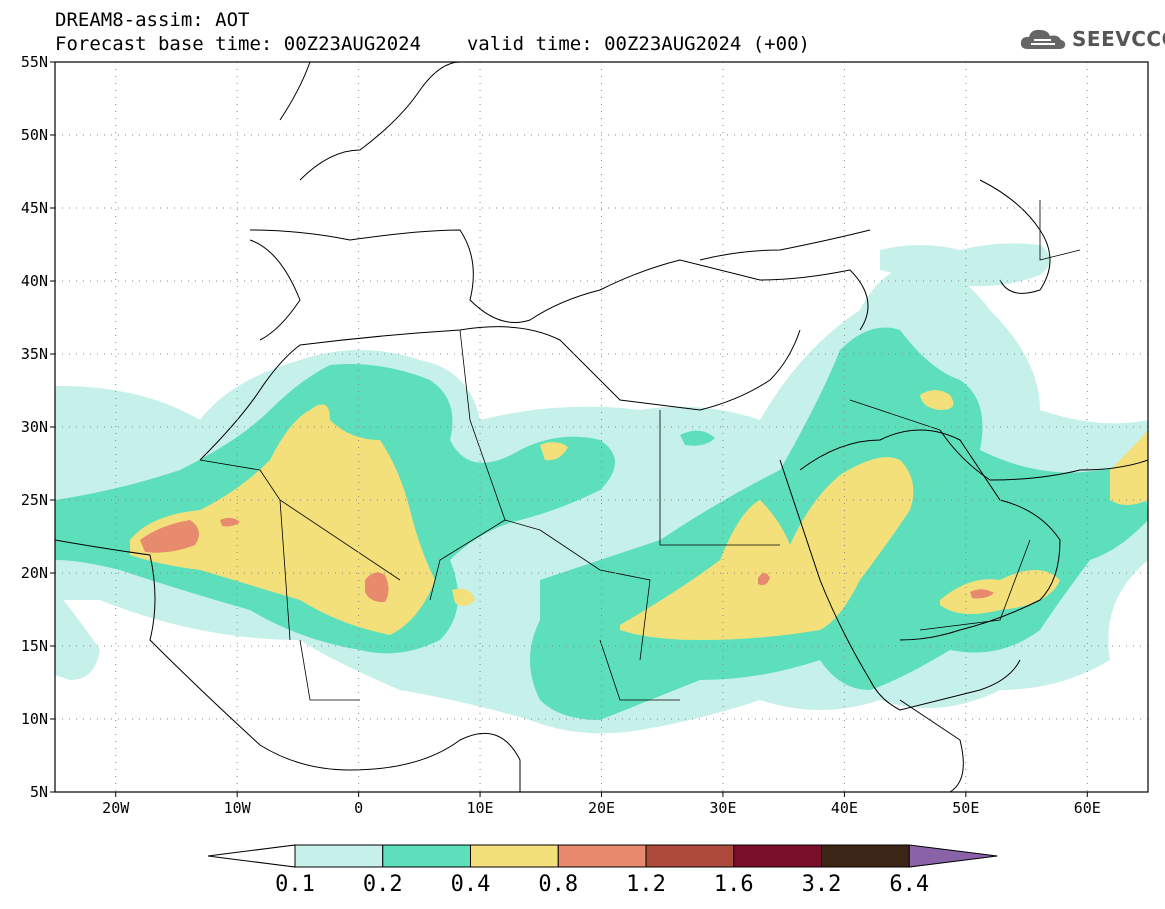  Describe the element at coordinates (895, 415) in the screenshot. I see `border-saudi-iraq` at that location.